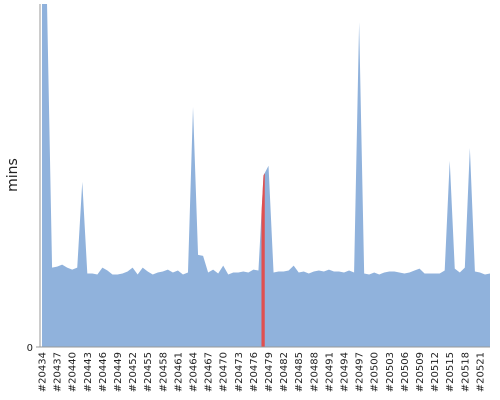 The height and width of the screenshot is (400, 500). I want to click on x-tick-label: #20437, so click(58, 372).